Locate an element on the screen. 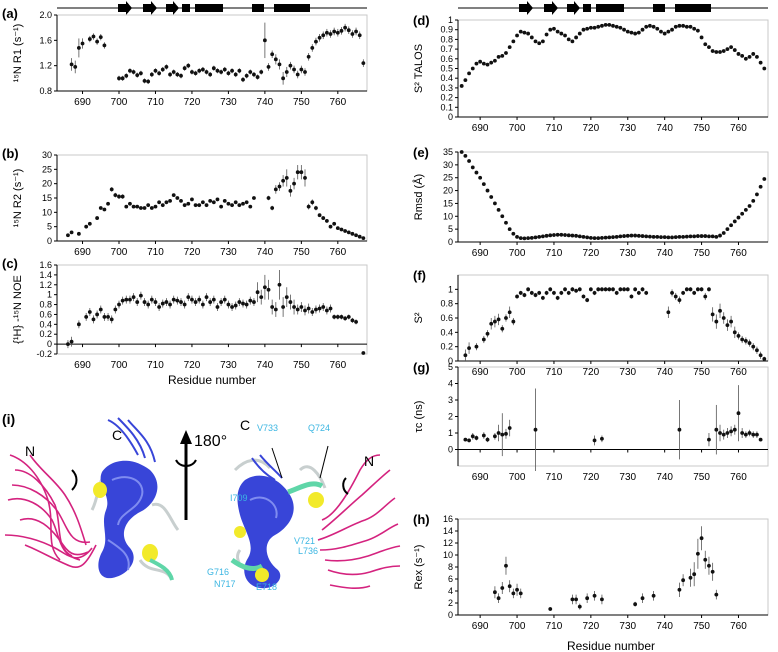 The width and height of the screenshot is (778, 652). y-tick-label: 35 is located at coordinates (448, 152).